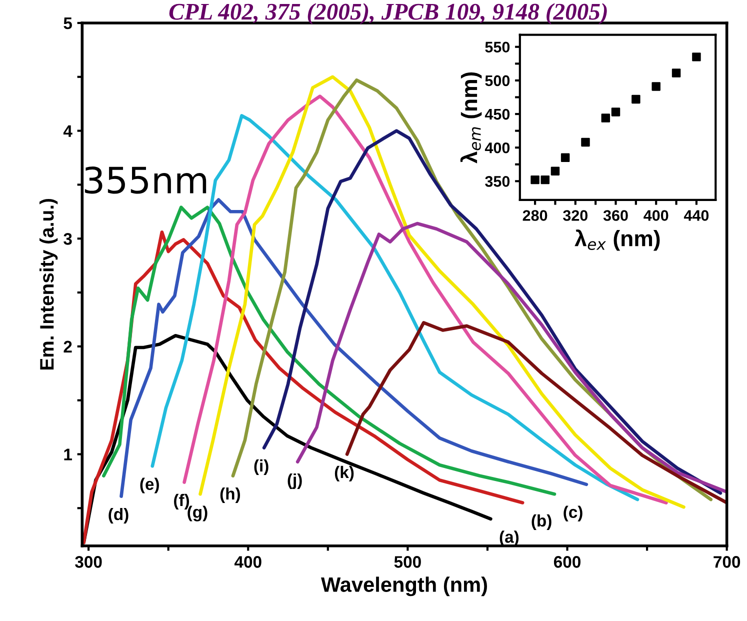  What do you see at coordinates (407, 562) in the screenshot?
I see `x-tick-label: 500` at bounding box center [407, 562].